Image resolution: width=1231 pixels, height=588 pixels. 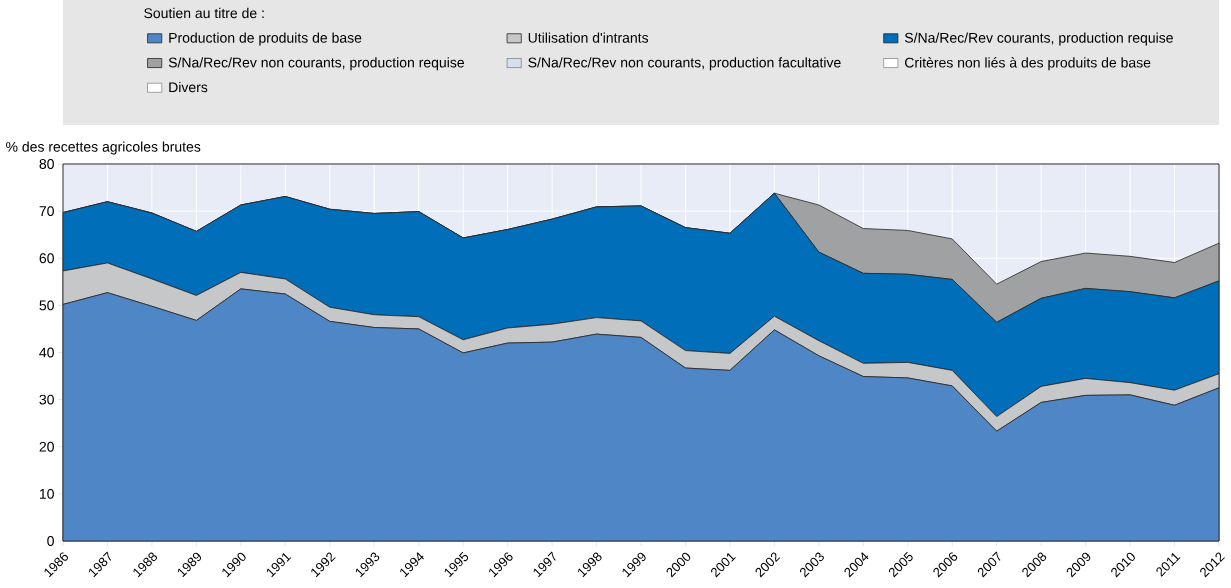 What do you see at coordinates (1038, 39) in the screenshot?
I see `legend-label: S/Na/Rec/Rev courants, production requise` at bounding box center [1038, 39].